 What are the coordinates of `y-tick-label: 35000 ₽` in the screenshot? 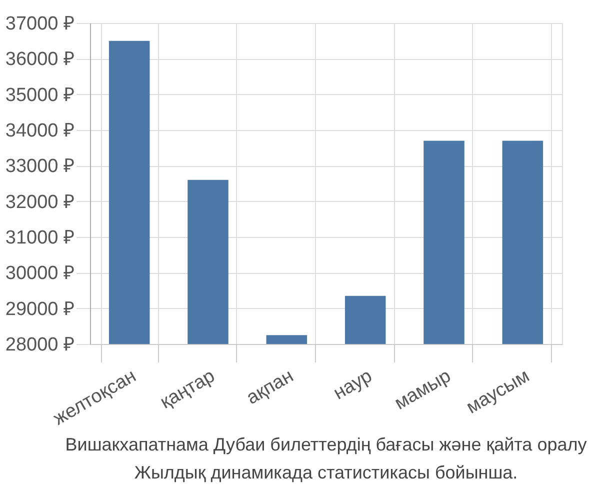 It's located at (39, 95).